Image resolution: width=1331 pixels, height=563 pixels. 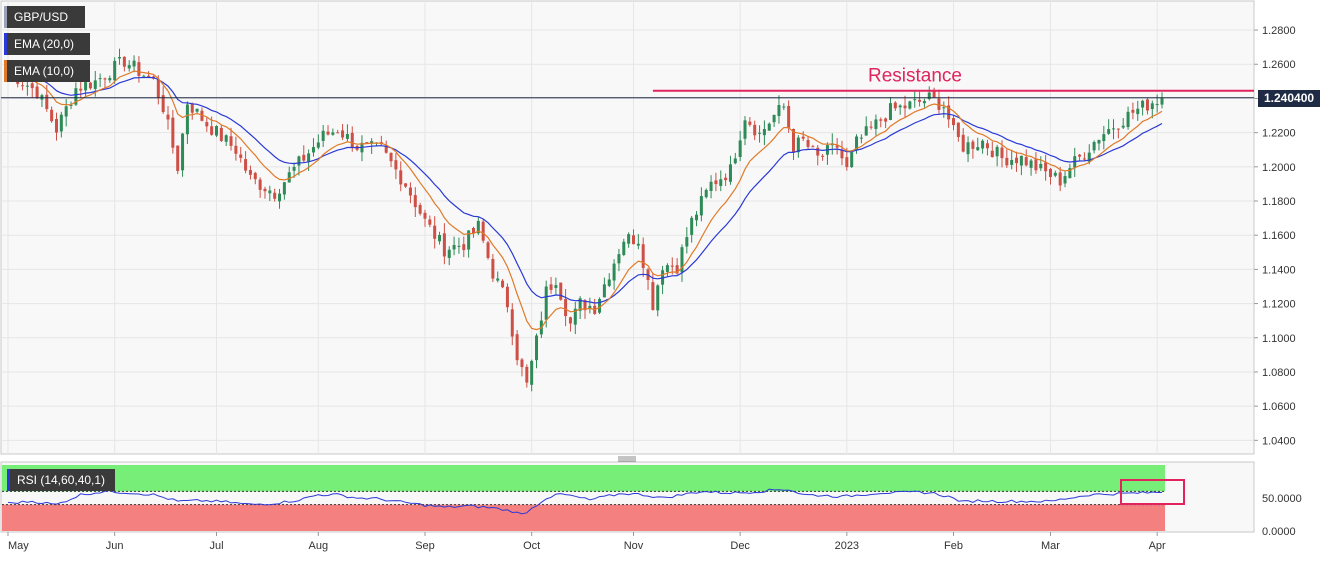 I want to click on price-tick-label: 1.1200, so click(x=1279, y=305).